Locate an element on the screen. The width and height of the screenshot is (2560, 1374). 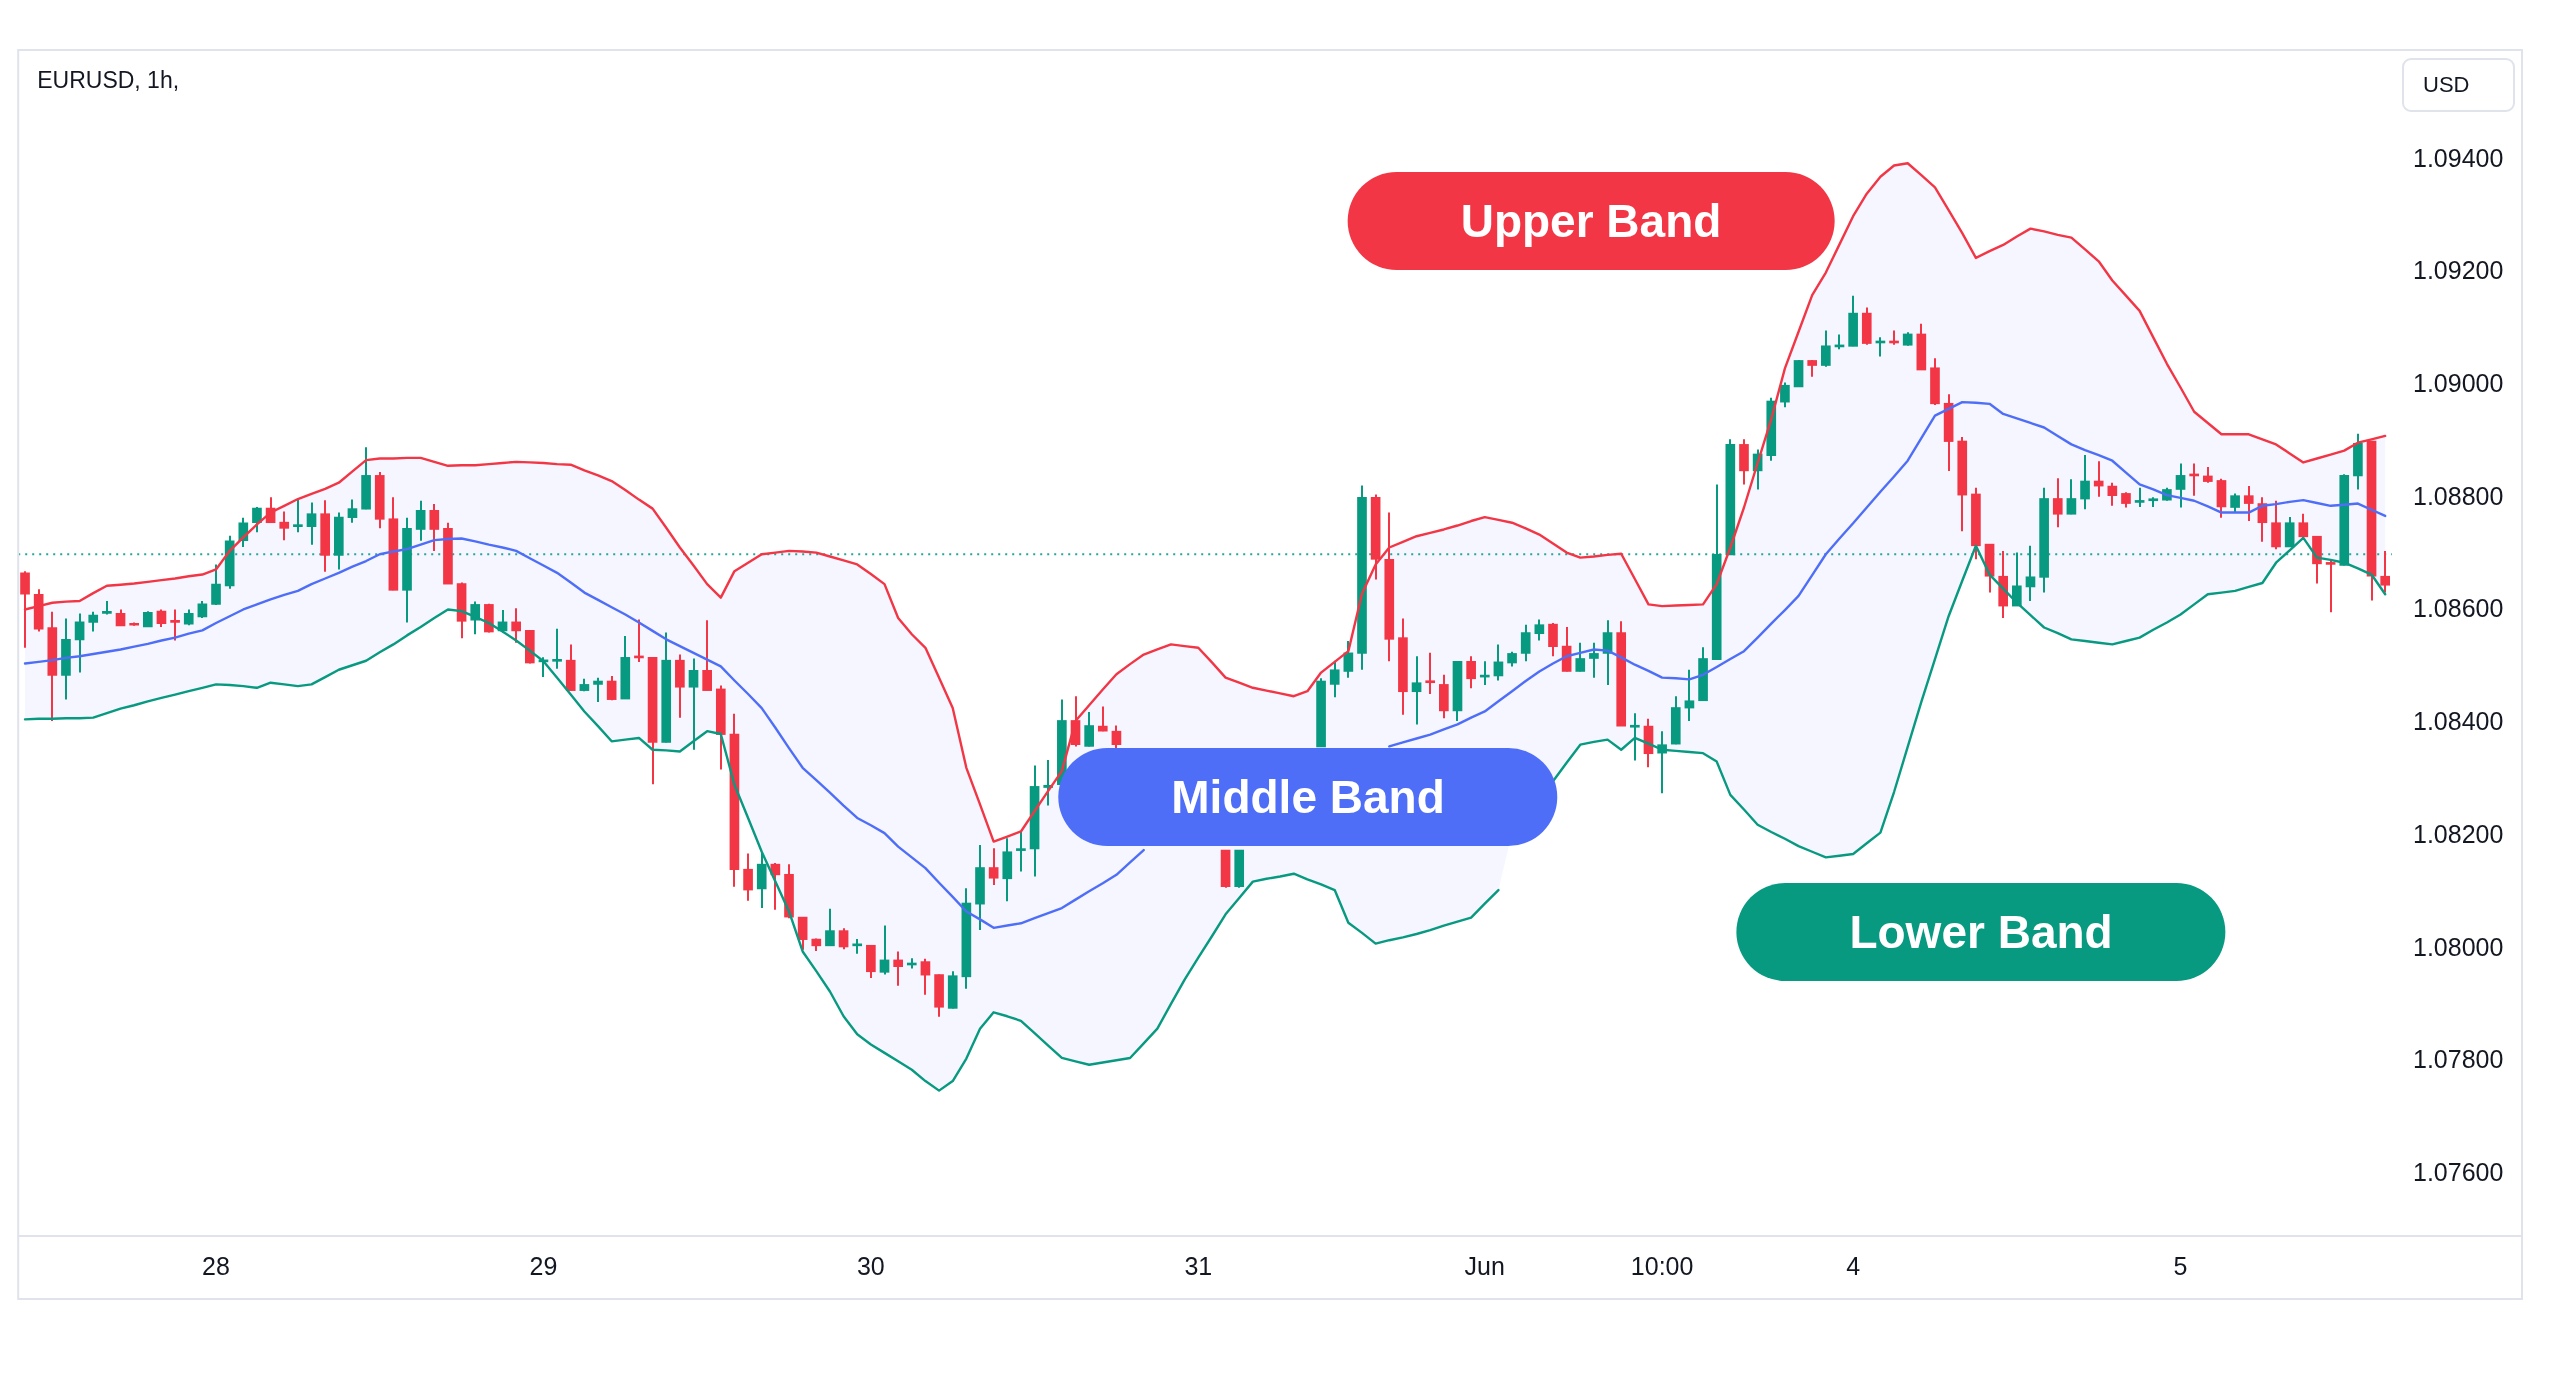
y-tick-label: 1.08000 is located at coordinates (2458, 946).